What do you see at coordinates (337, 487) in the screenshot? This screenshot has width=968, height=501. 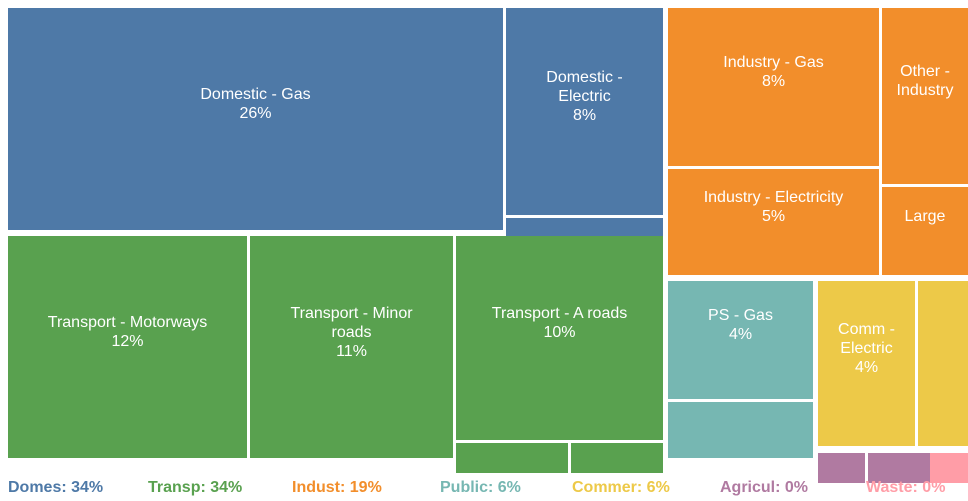 I see `legend-entry: Indust: 19%` at bounding box center [337, 487].